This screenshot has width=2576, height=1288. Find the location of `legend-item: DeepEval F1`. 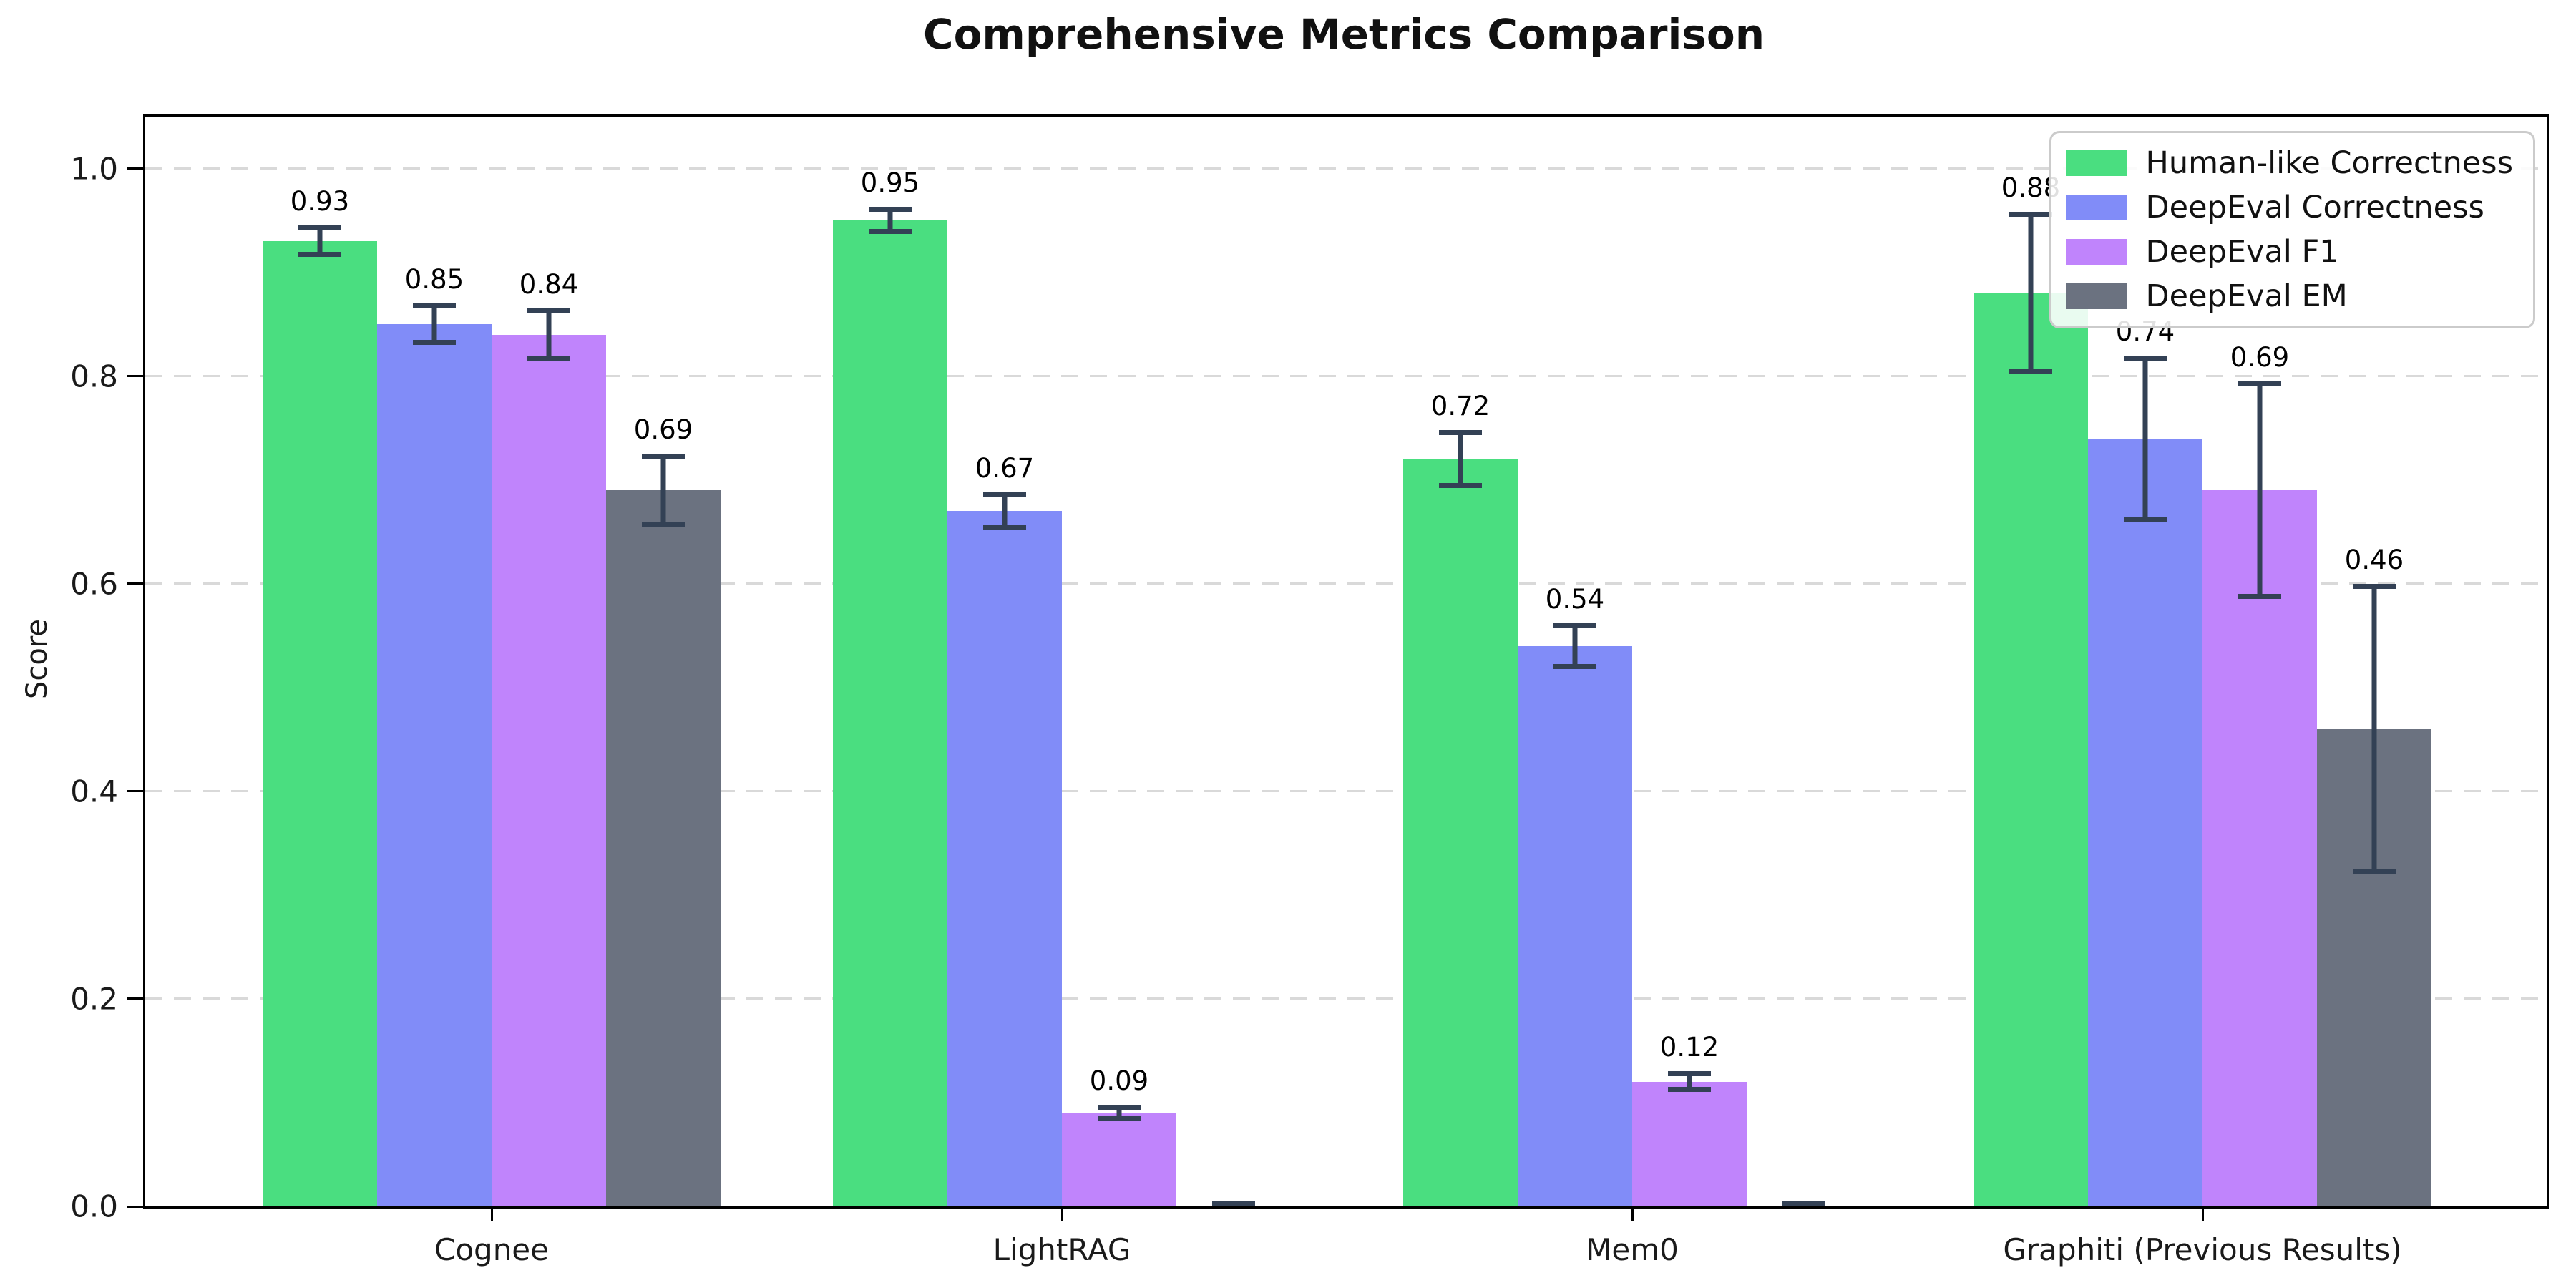

legend-item: DeepEval F1 is located at coordinates (2289, 251).